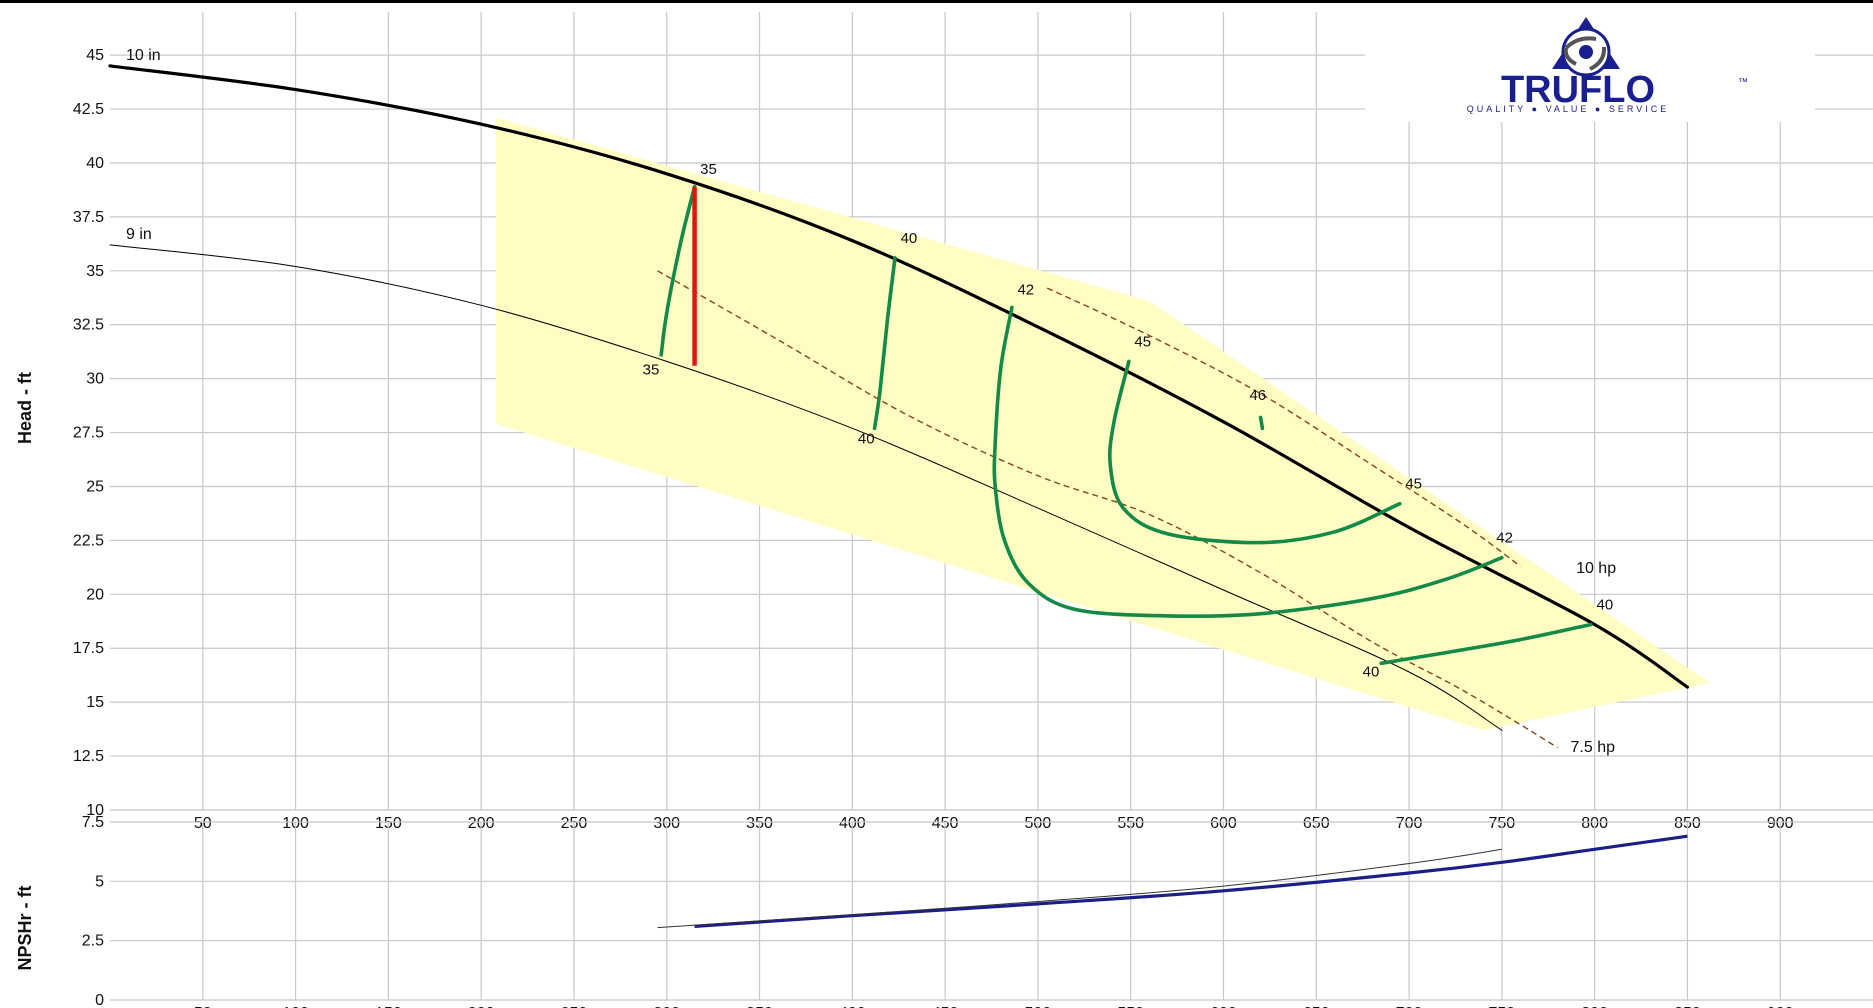  Describe the element at coordinates (1504, 538) in the screenshot. I see `efficiency-label-42-8: 42` at that location.